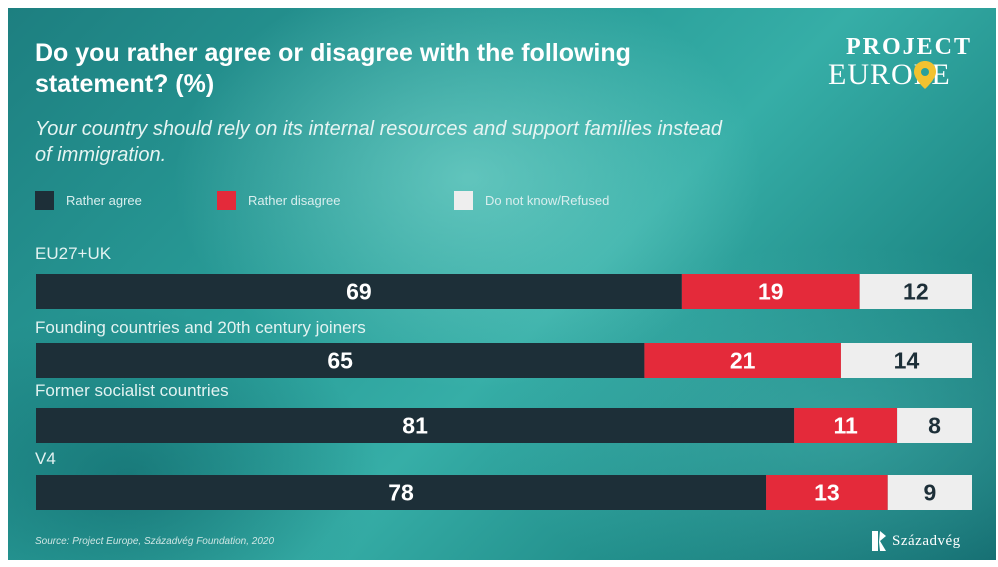 Image resolution: width=998 pixels, height=567 pixels. Describe the element at coordinates (547, 200) in the screenshot. I see `legend-label-dontknow: Do not know/Refused` at that location.